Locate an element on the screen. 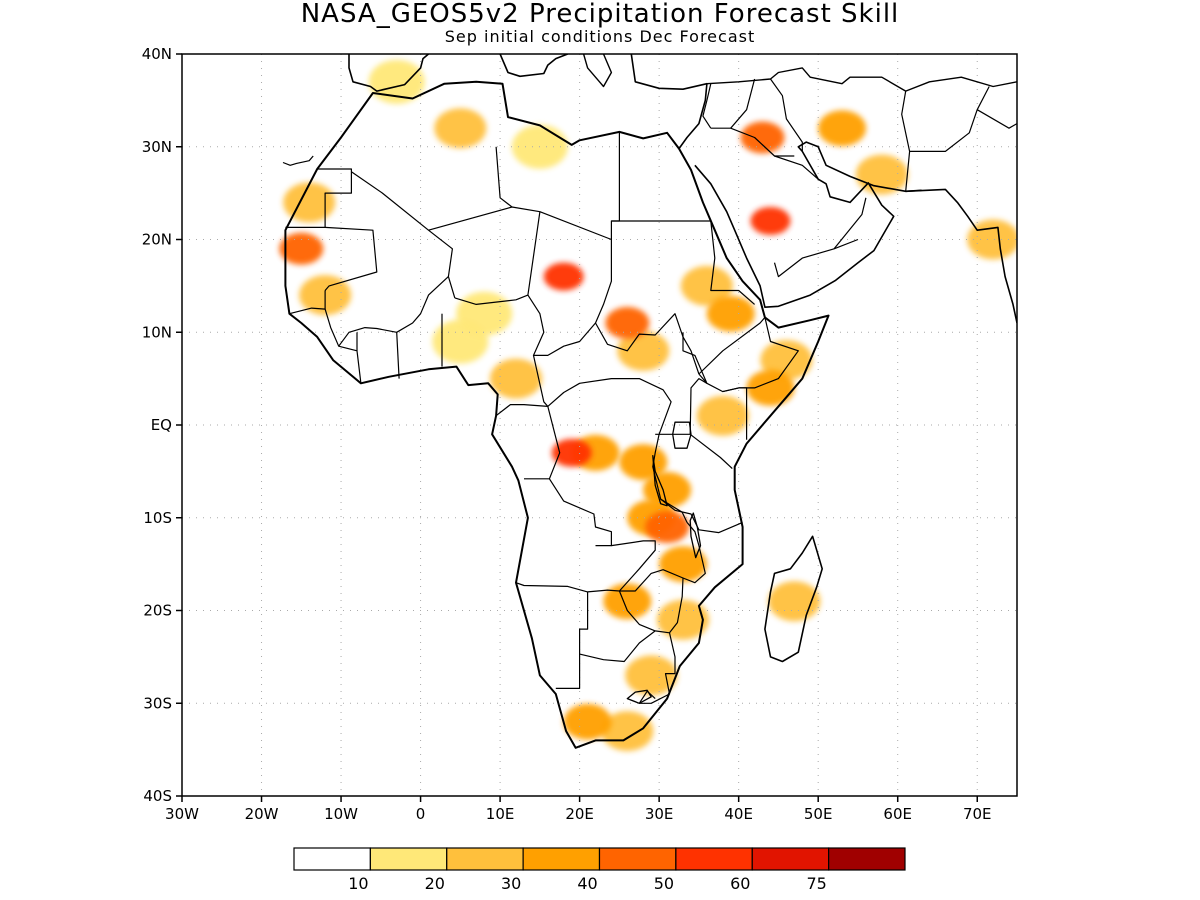 This screenshot has height=900, width=1200. lon-tick-label: 10W is located at coordinates (341, 814).